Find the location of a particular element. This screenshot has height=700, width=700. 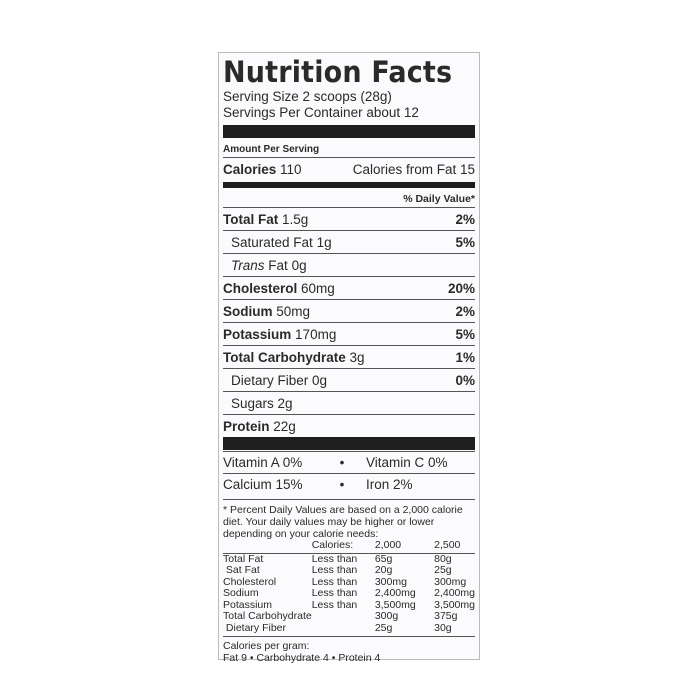

dv-table-row: Total Carbohydrate 300g 375g is located at coordinates (349, 616).